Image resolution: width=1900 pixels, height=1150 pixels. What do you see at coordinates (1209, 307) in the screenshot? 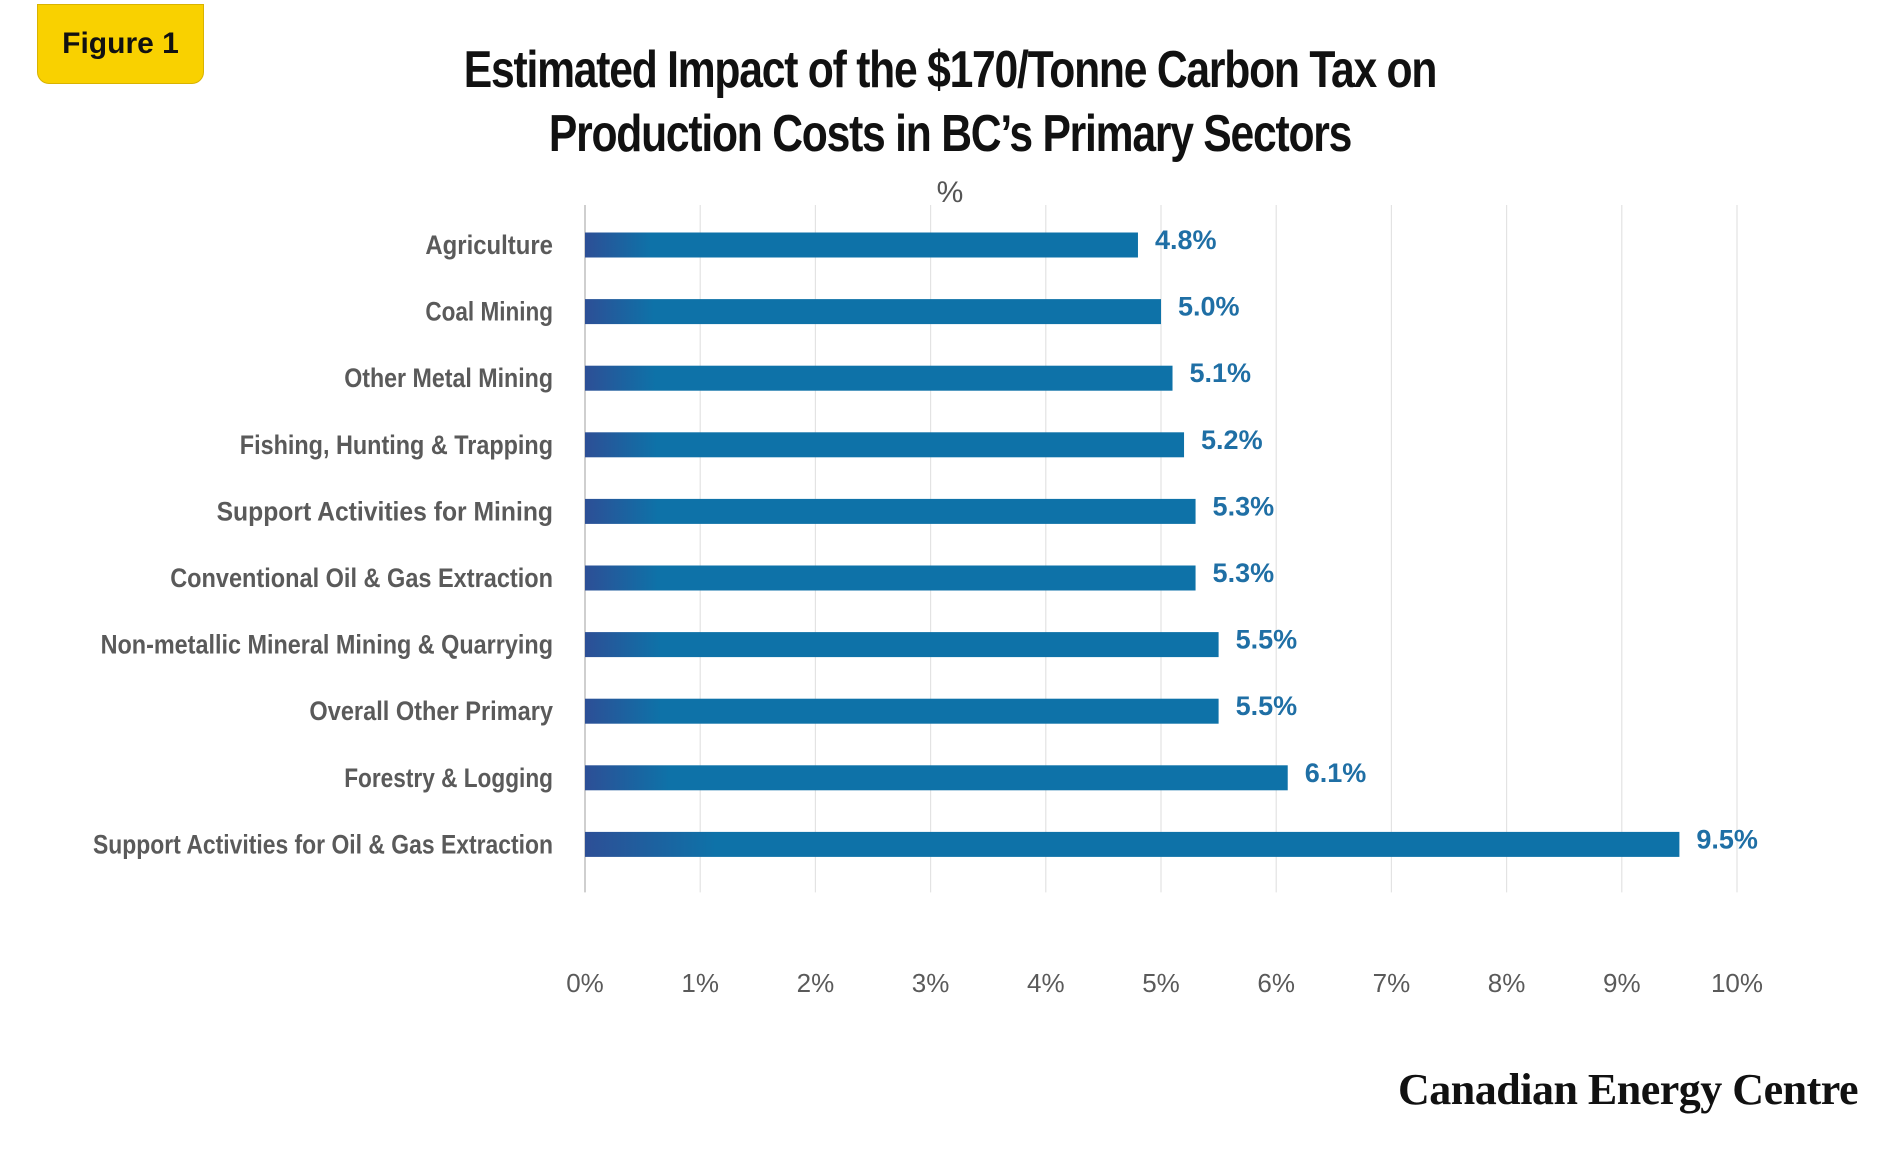
I see `value-label: 5.0%` at bounding box center [1209, 307].